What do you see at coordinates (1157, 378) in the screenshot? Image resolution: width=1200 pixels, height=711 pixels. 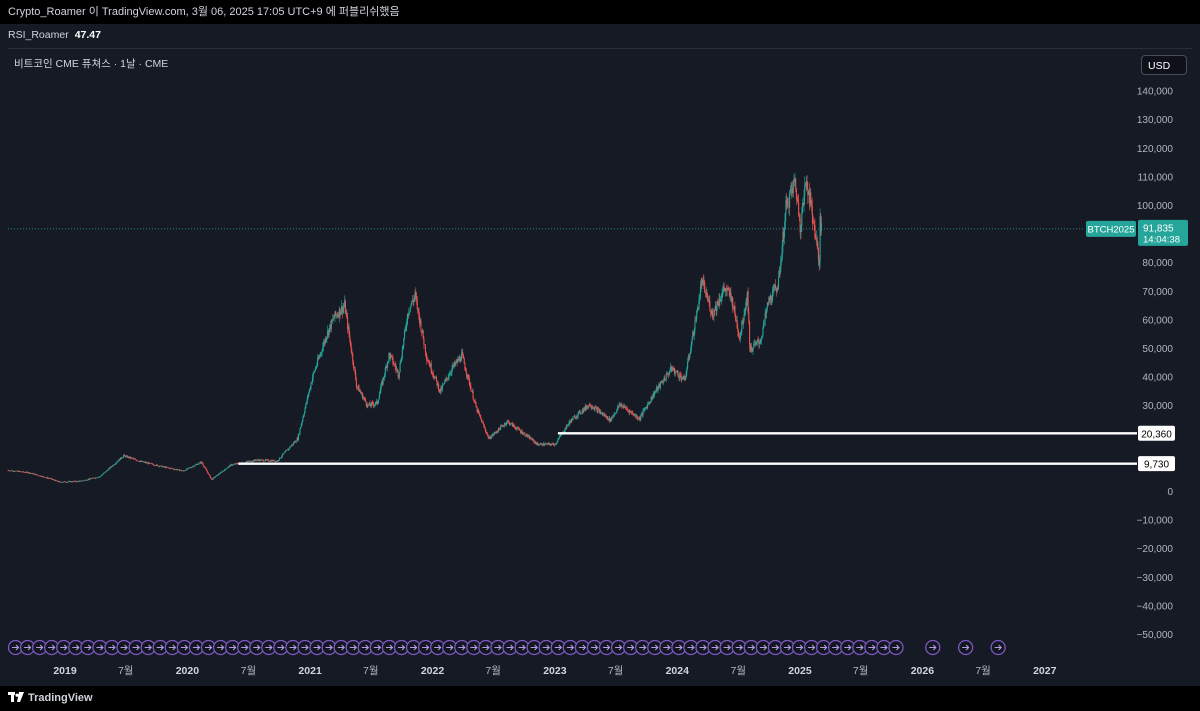 I see `y-axis-tick-label: 40,000` at bounding box center [1157, 378].